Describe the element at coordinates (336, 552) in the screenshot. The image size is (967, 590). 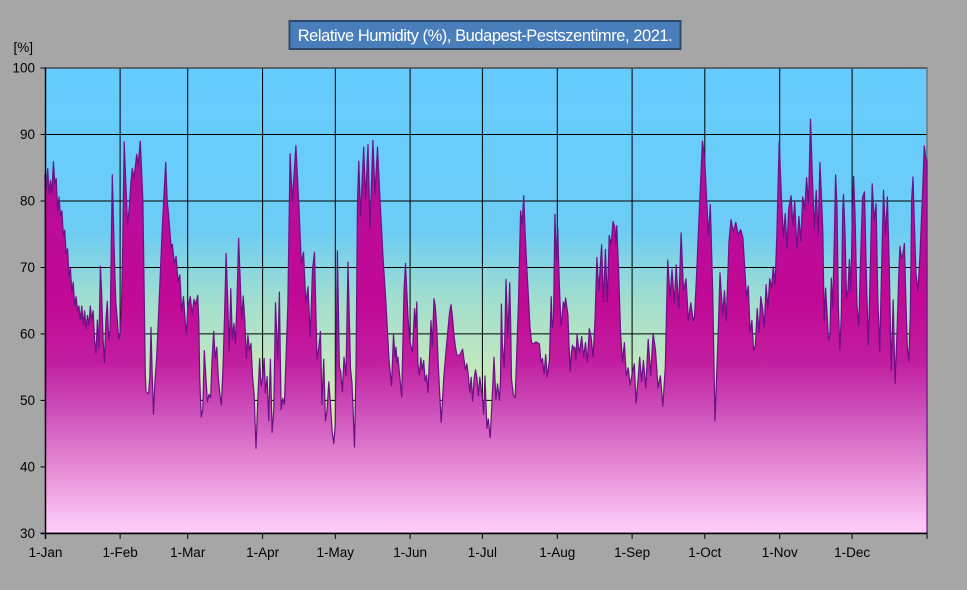
I see `svg-text: 1-May` at that location.